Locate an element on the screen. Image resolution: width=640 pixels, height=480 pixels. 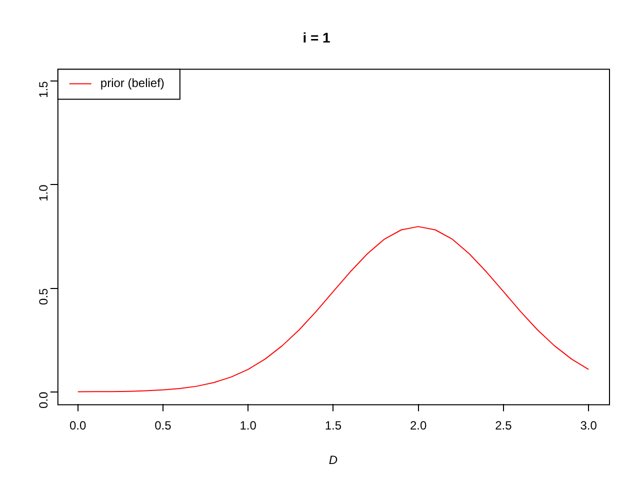
x-tick-label: 1.0 is located at coordinates (248, 425).